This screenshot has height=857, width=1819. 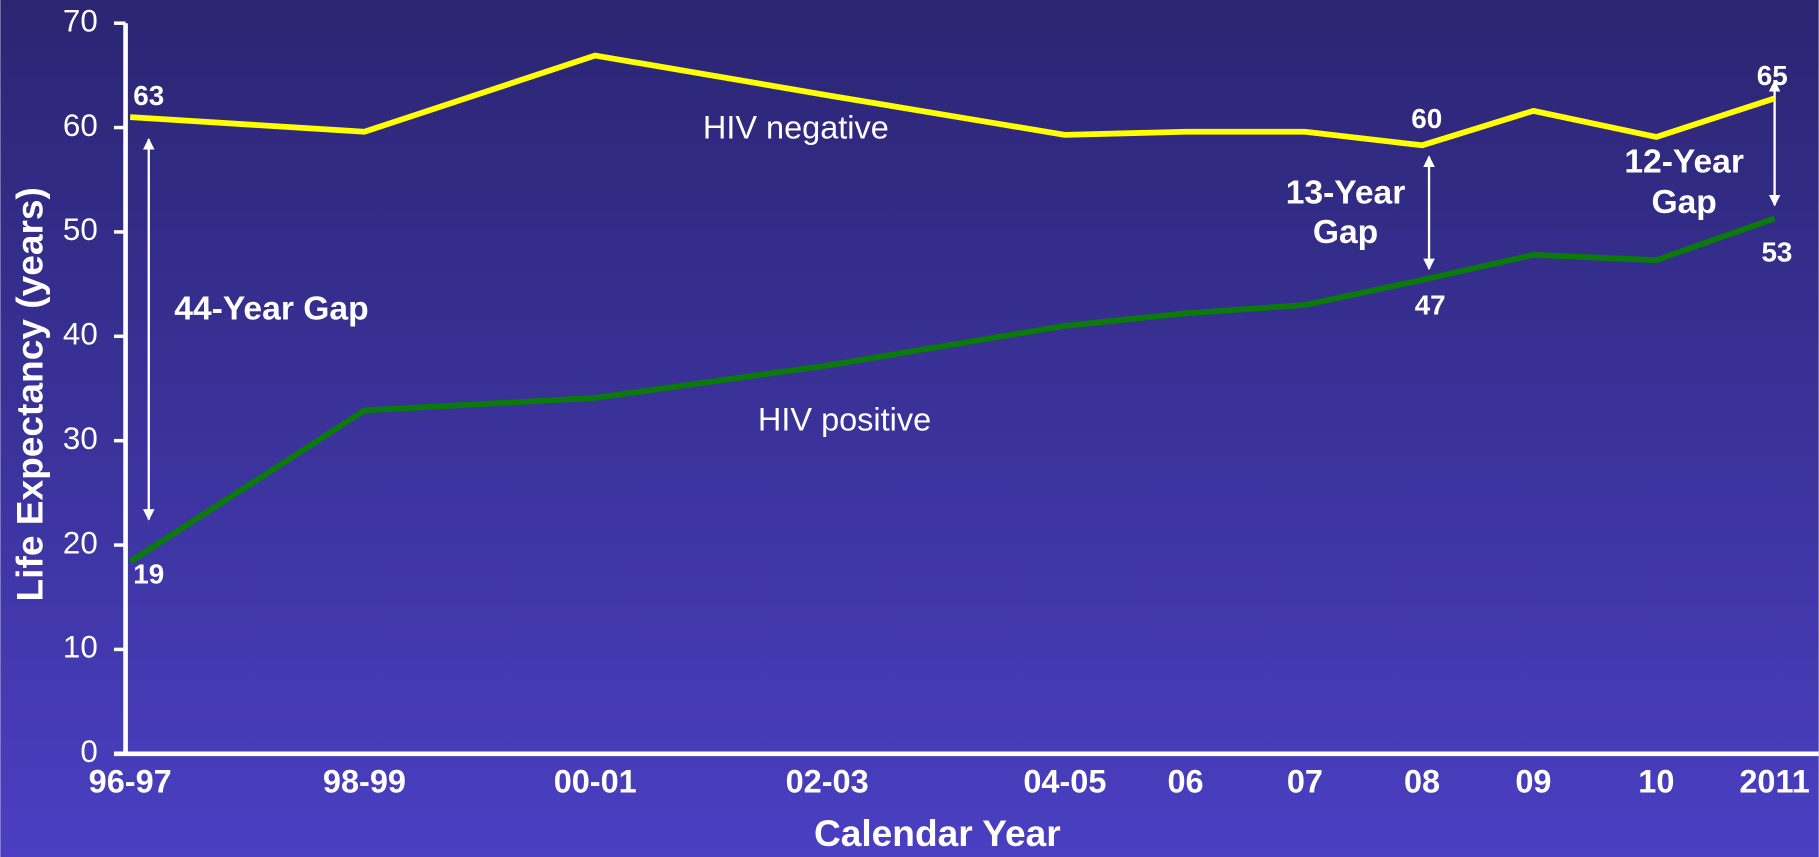 What do you see at coordinates (1774, 782) in the screenshot?
I see `x-tick-label: 2011` at bounding box center [1774, 782].